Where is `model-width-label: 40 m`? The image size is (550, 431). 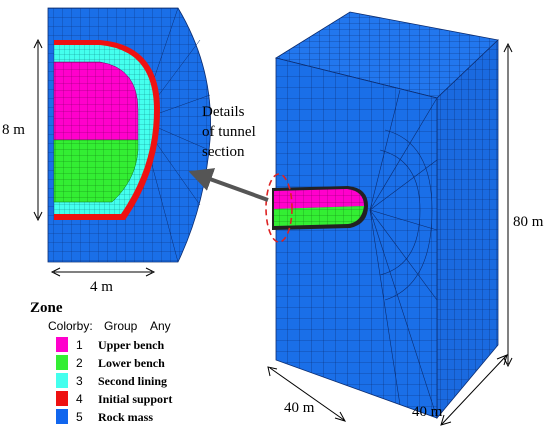 model-width-label: 40 m is located at coordinates (427, 412).